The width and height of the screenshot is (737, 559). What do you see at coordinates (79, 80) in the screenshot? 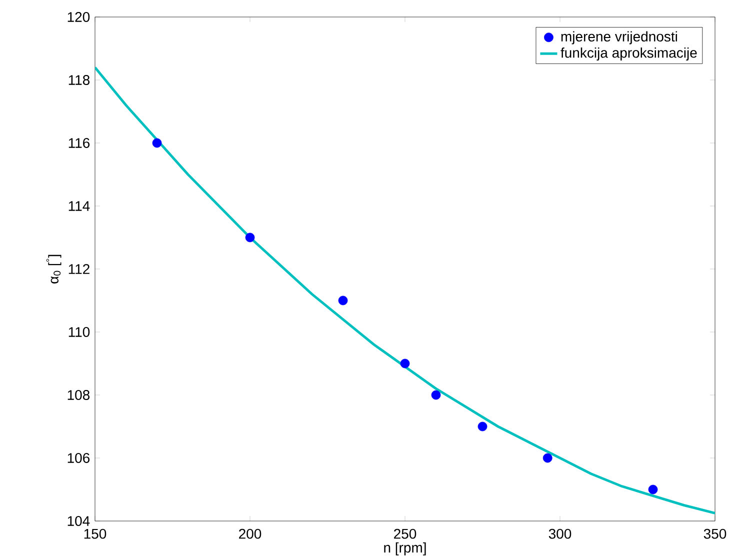
I see `y-tick-label: 118` at bounding box center [79, 80].